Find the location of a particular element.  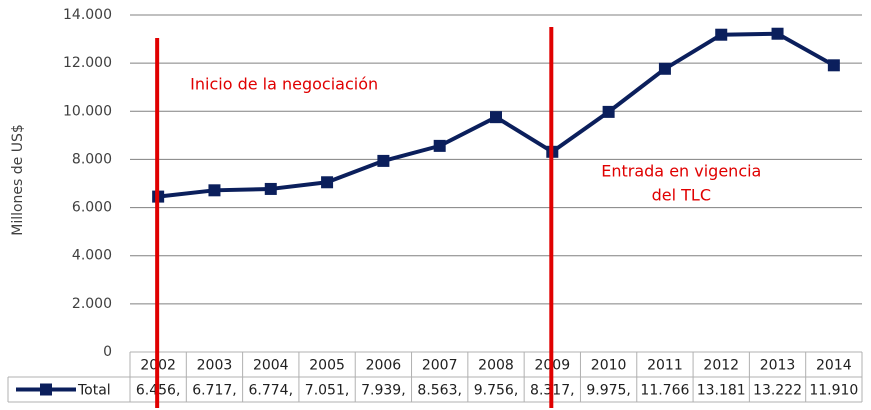

x-tick-label: 2010 is located at coordinates (609, 366).